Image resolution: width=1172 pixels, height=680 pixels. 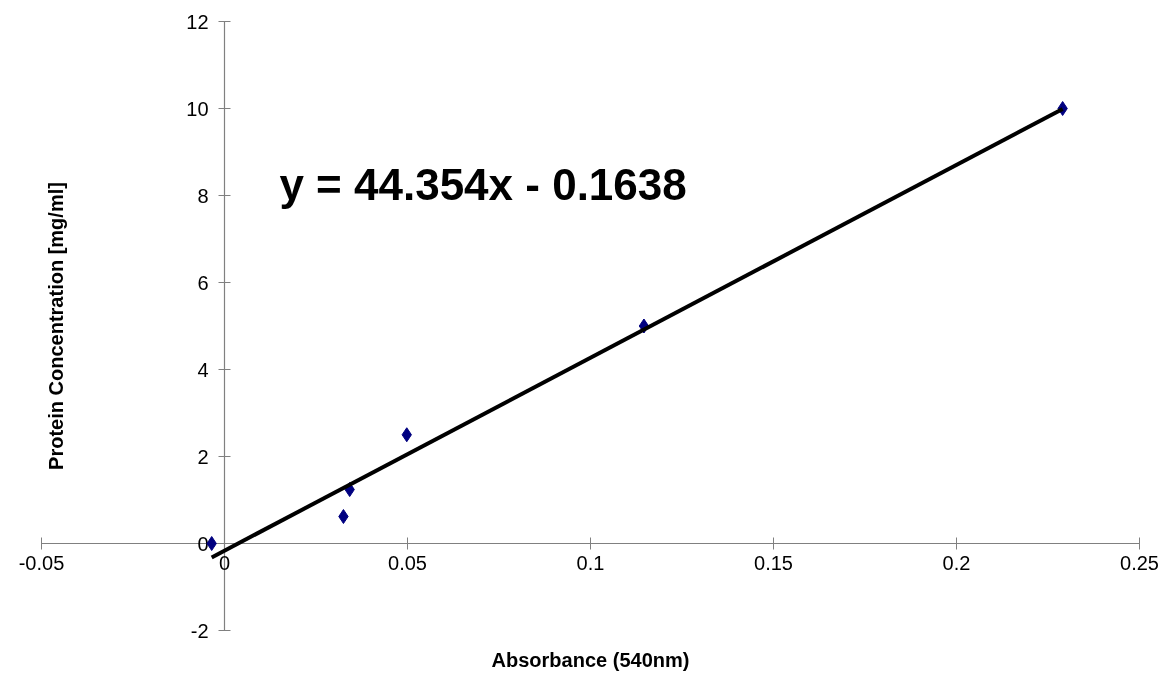 What do you see at coordinates (1139, 562) in the screenshot?
I see `x-tick-label: 0.25` at bounding box center [1139, 562].